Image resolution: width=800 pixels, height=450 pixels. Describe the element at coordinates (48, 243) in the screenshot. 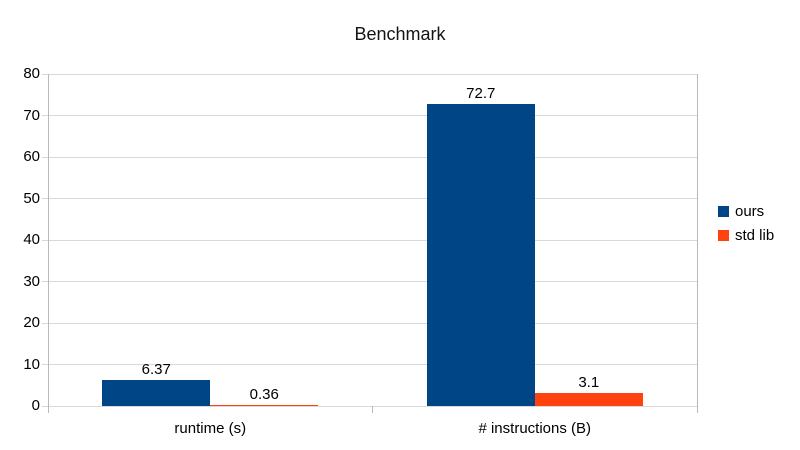

I see `y-axis-line` at that location.